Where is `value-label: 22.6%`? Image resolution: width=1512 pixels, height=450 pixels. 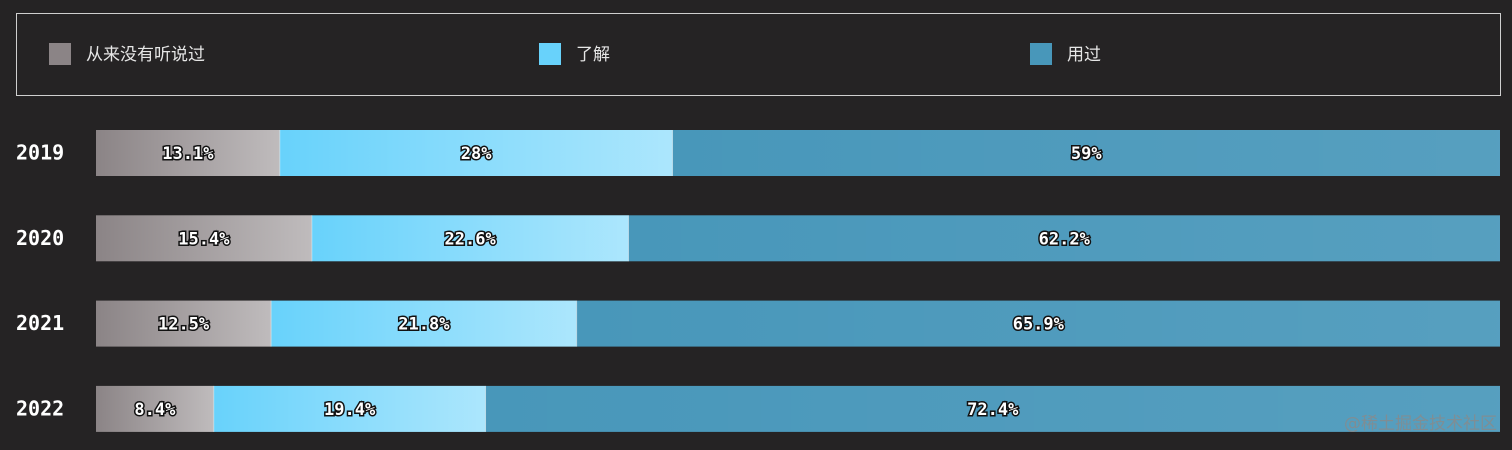 value-label: 22.6% is located at coordinates (471, 239).